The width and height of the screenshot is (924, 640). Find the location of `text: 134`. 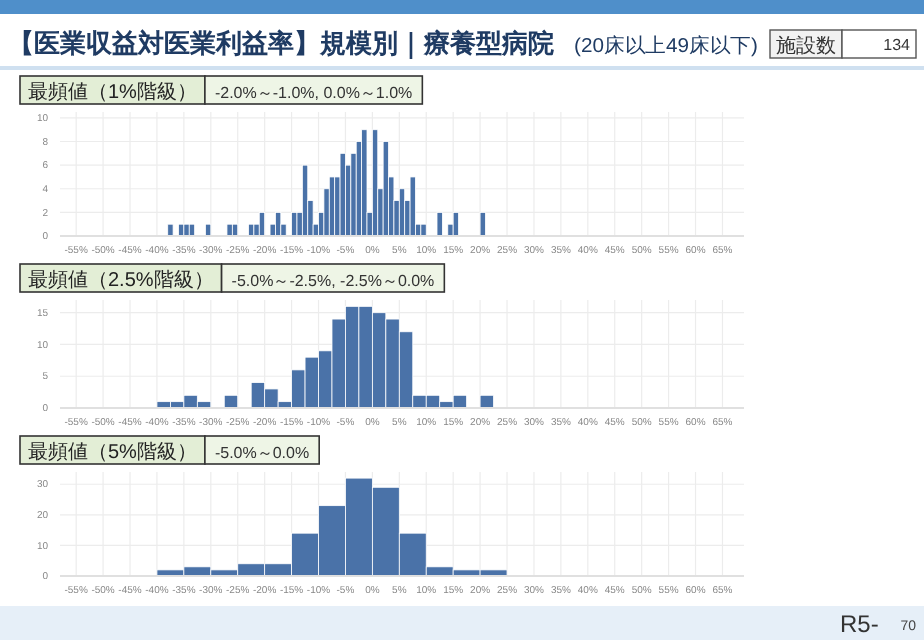

text: 134 is located at coordinates (897, 45).